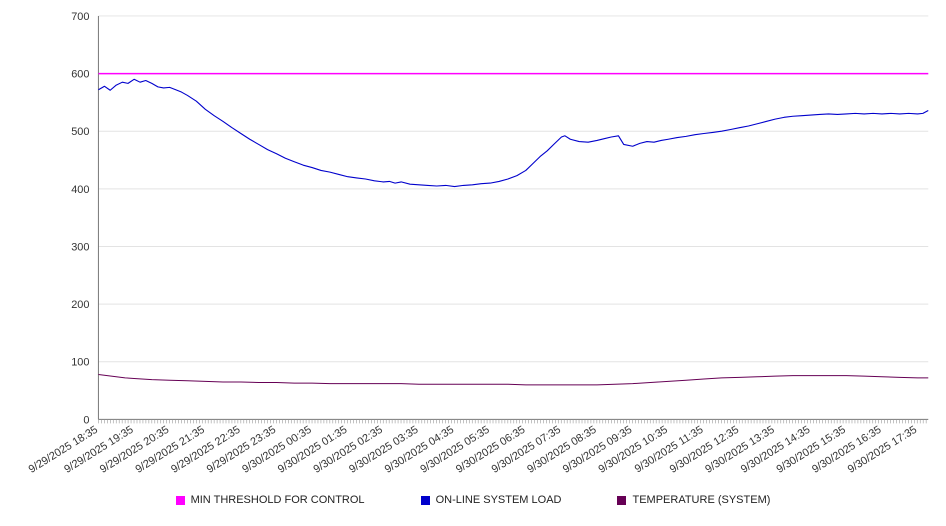  Describe the element at coordinates (425, 500) in the screenshot. I see `legend-swatch-online-system-load-icon` at that location.